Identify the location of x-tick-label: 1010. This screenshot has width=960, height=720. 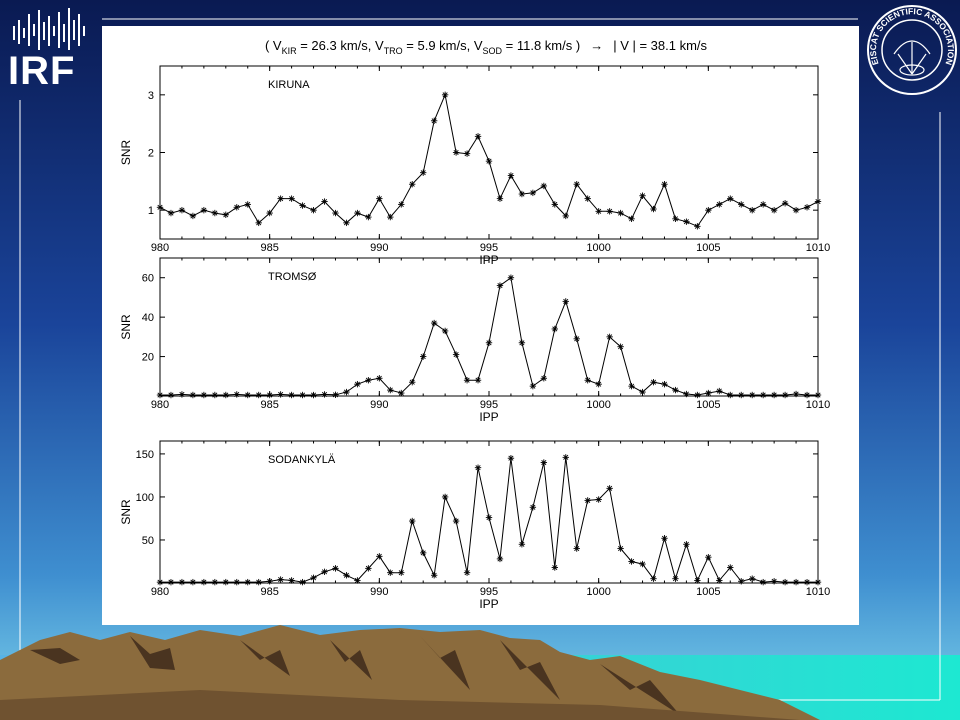
(818, 248).